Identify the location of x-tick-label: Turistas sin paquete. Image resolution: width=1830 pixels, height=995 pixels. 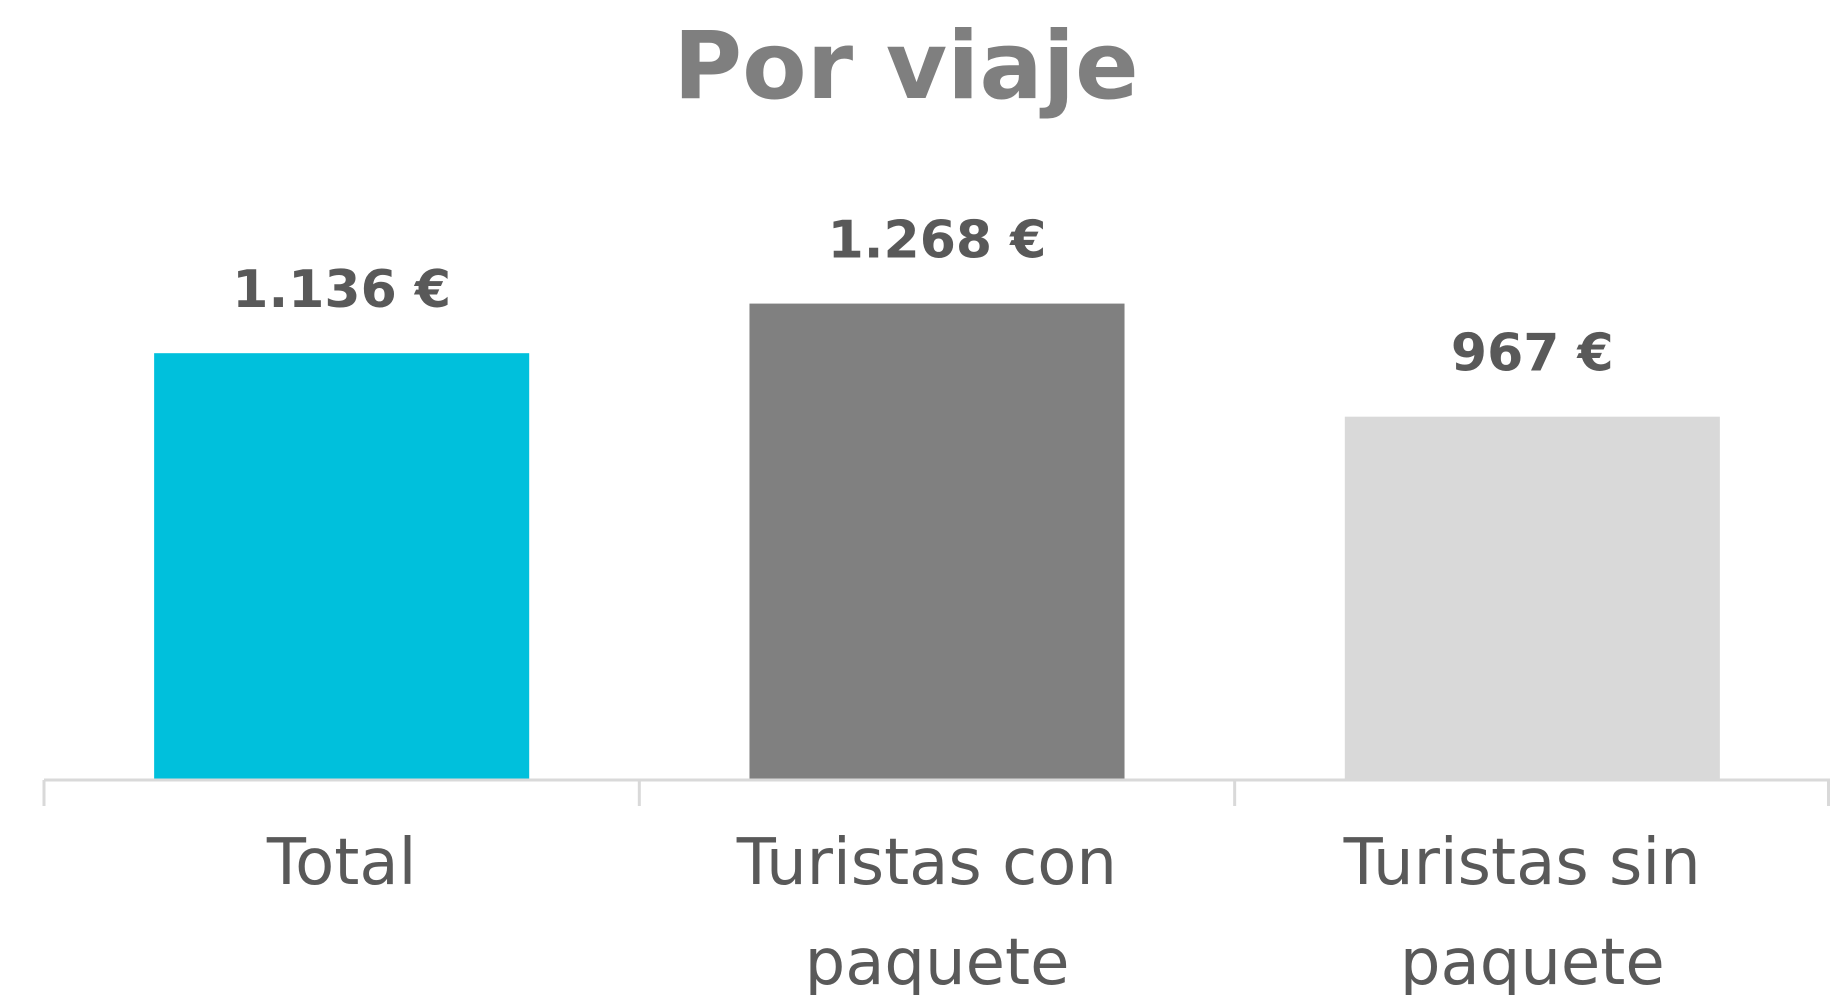
(1532, 910).